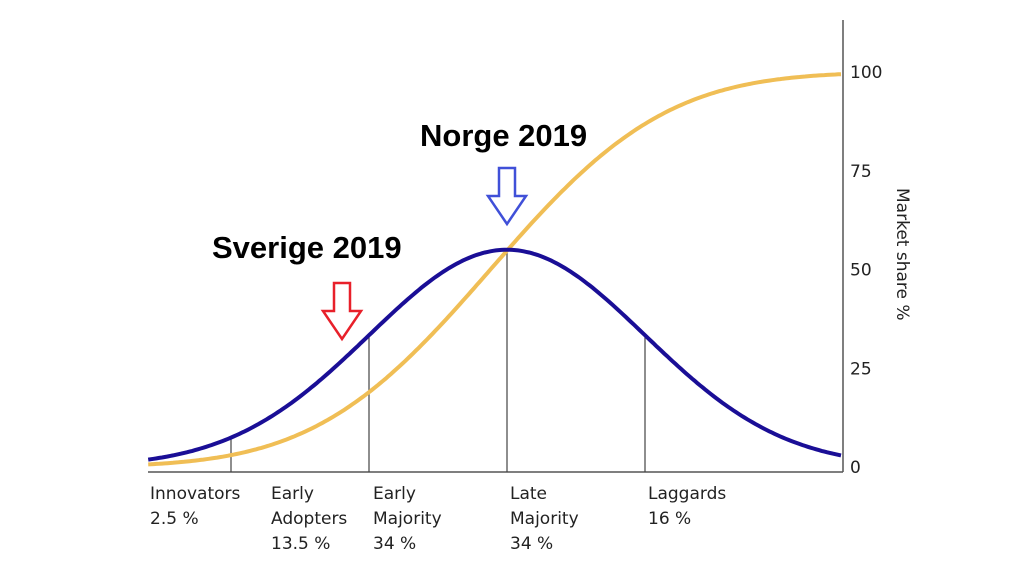 The height and width of the screenshot is (570, 1022). What do you see at coordinates (195, 494) in the screenshot?
I see `category-label-line: Innovators` at bounding box center [195, 494].